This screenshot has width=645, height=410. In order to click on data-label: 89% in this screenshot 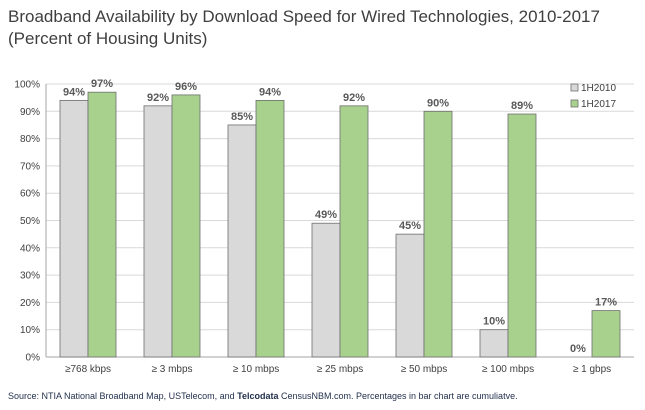, I will do `click(522, 106)`.